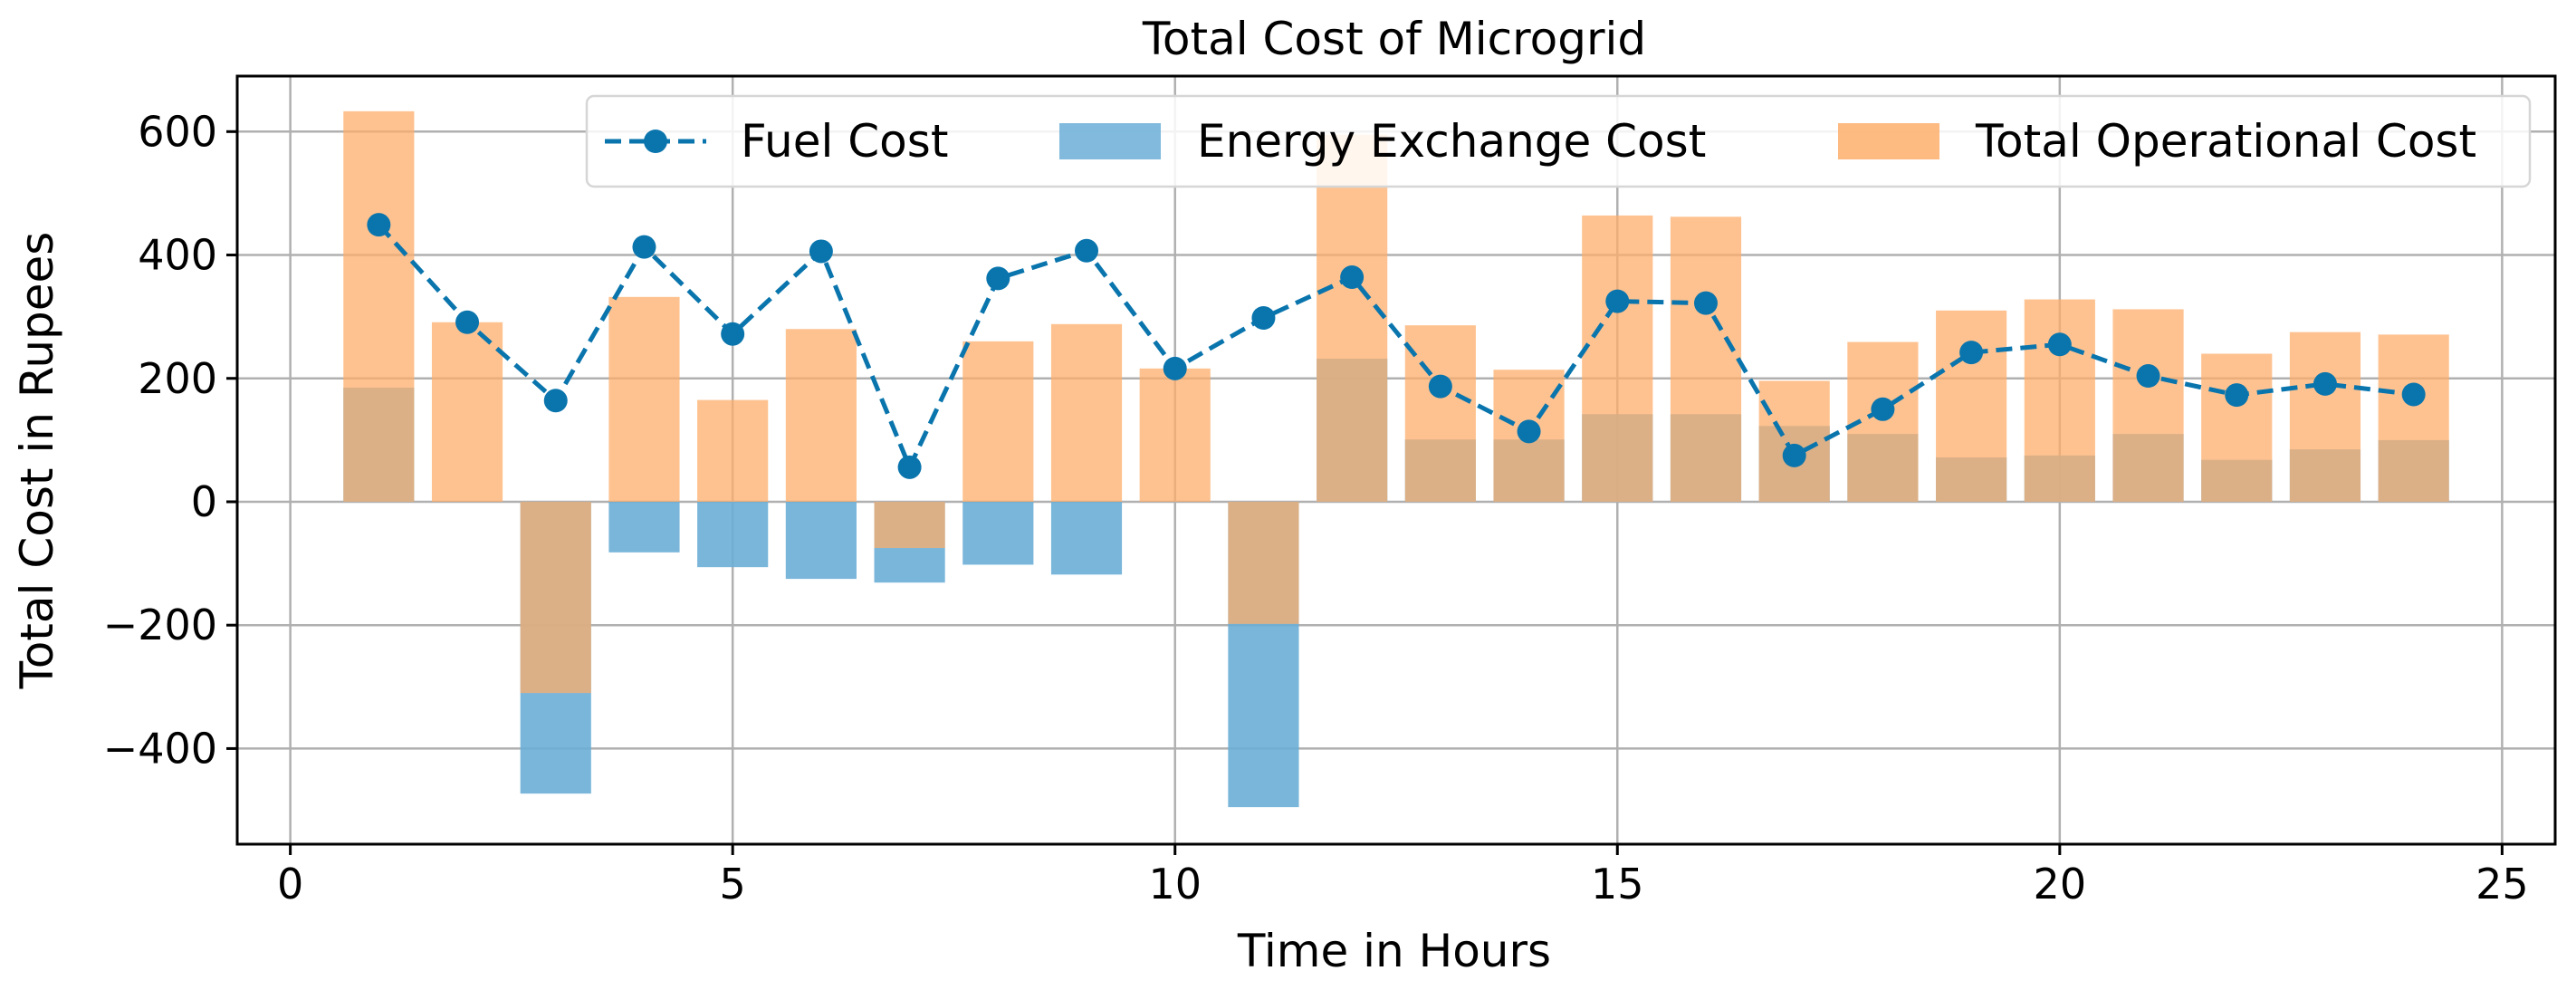  I want to click on x-tick-label-4: 20, so click(2060, 884).